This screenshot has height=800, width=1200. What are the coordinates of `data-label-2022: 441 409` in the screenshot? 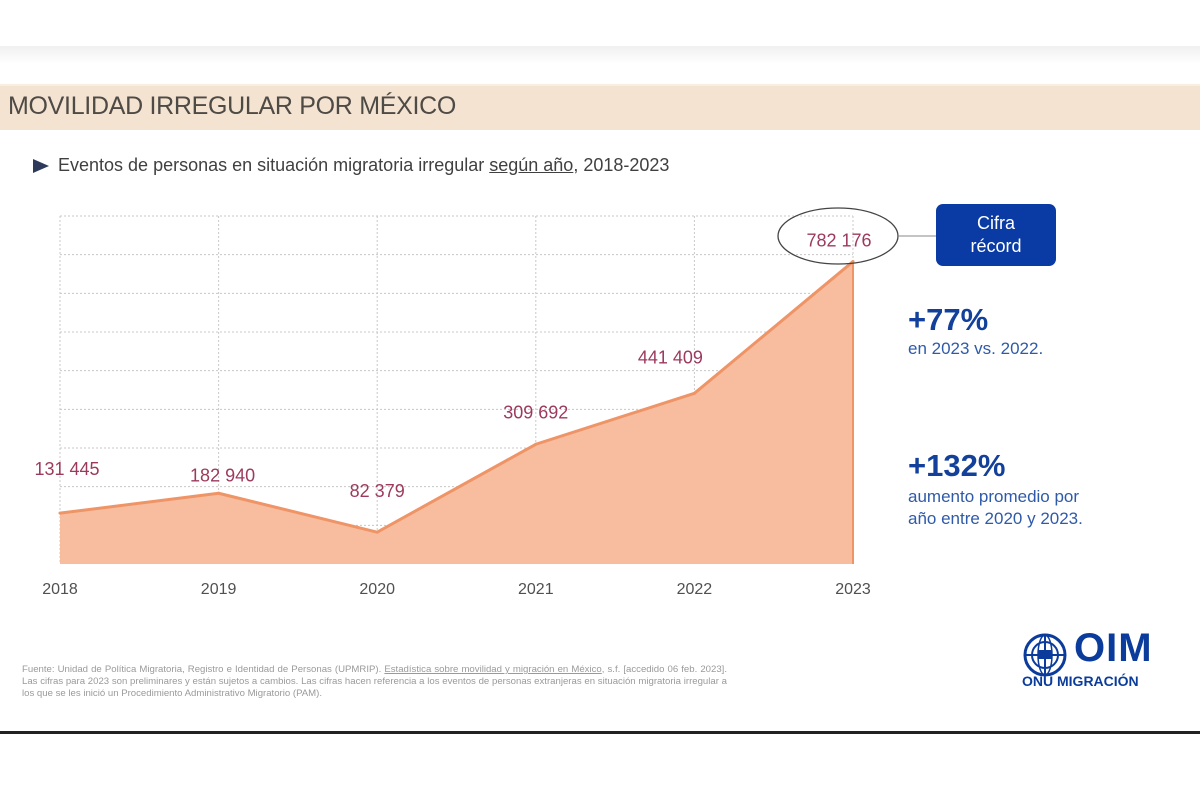 It's located at (670, 357).